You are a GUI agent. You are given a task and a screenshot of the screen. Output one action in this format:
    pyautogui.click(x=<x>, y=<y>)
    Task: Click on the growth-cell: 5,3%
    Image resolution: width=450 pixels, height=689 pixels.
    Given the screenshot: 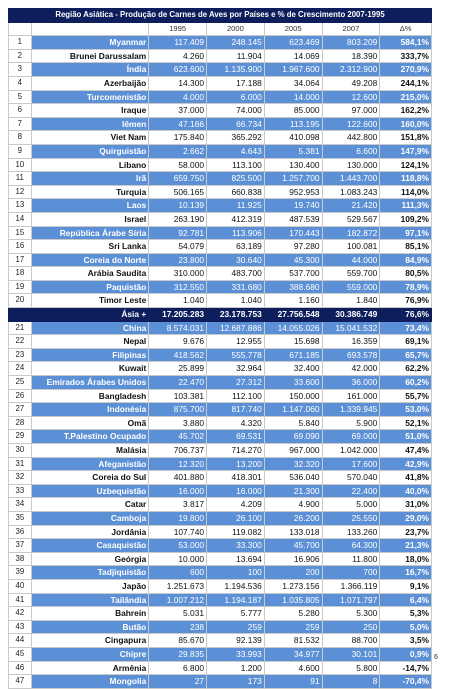 What is the action you would take?
    pyautogui.click(x=405, y=613)
    